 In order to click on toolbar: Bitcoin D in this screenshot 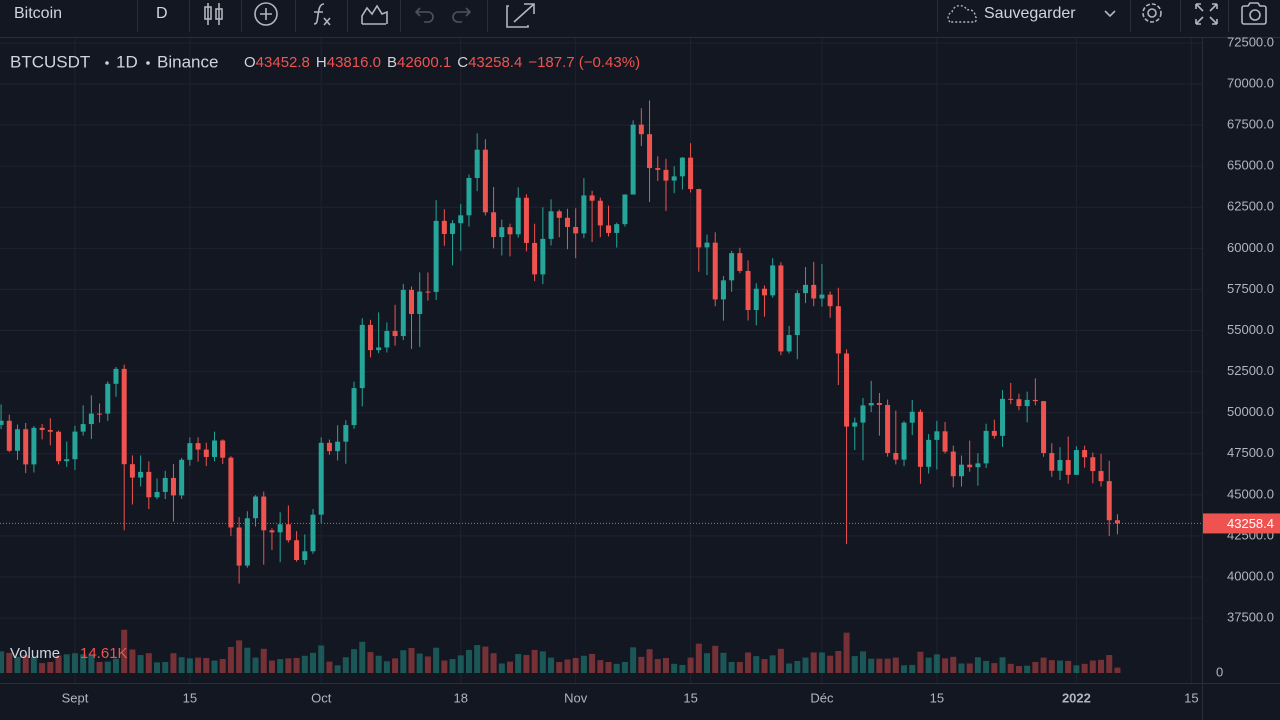, I will do `click(640, 19)`.